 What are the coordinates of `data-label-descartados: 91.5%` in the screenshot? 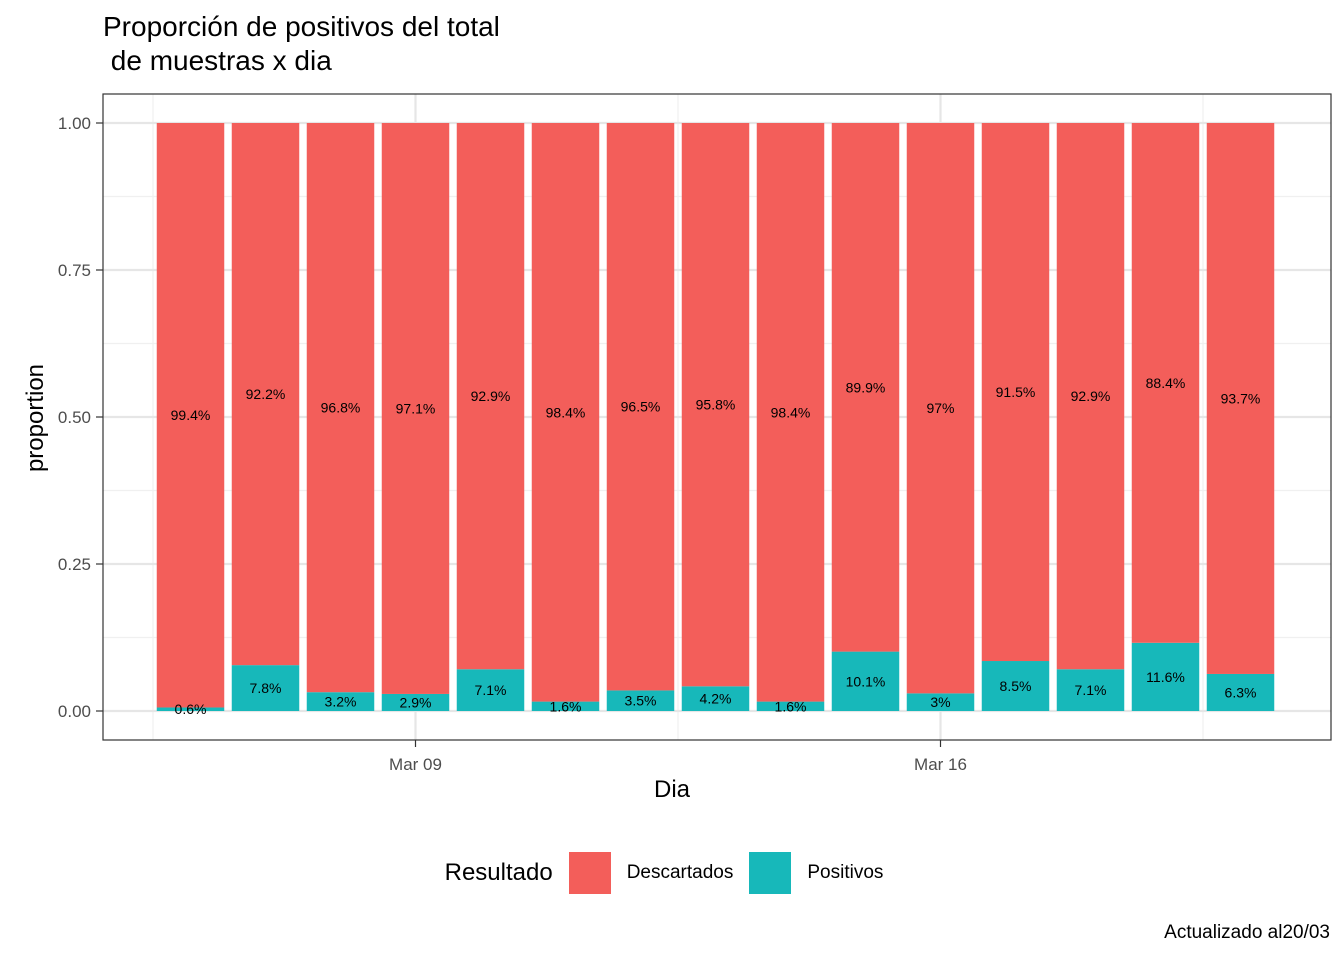 It's located at (1016, 392).